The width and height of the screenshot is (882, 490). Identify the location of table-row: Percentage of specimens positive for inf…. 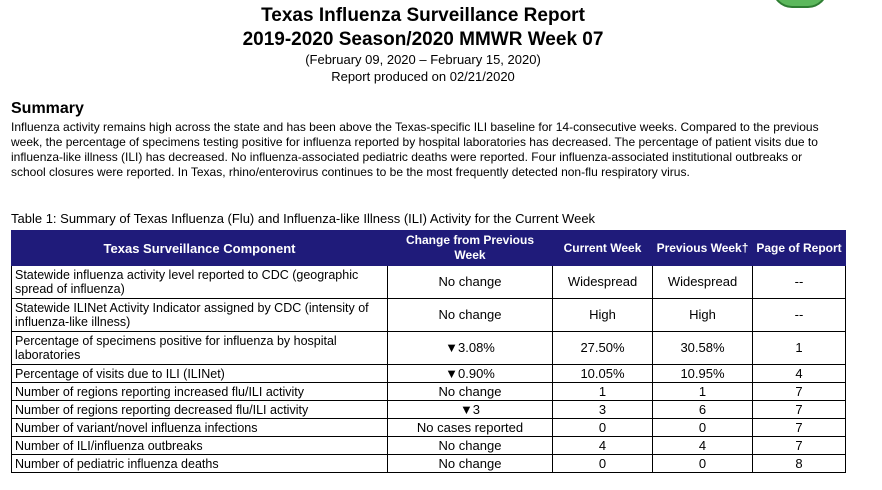
(428, 348).